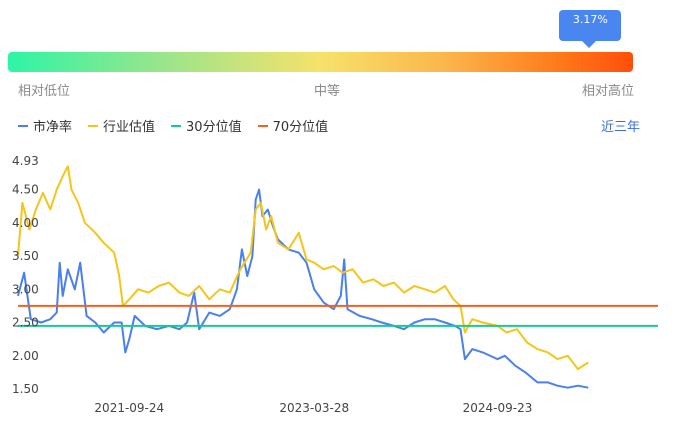  I want to click on chart-legend: 市净率 行业估值 30分位值 70分位值, so click(173, 125).